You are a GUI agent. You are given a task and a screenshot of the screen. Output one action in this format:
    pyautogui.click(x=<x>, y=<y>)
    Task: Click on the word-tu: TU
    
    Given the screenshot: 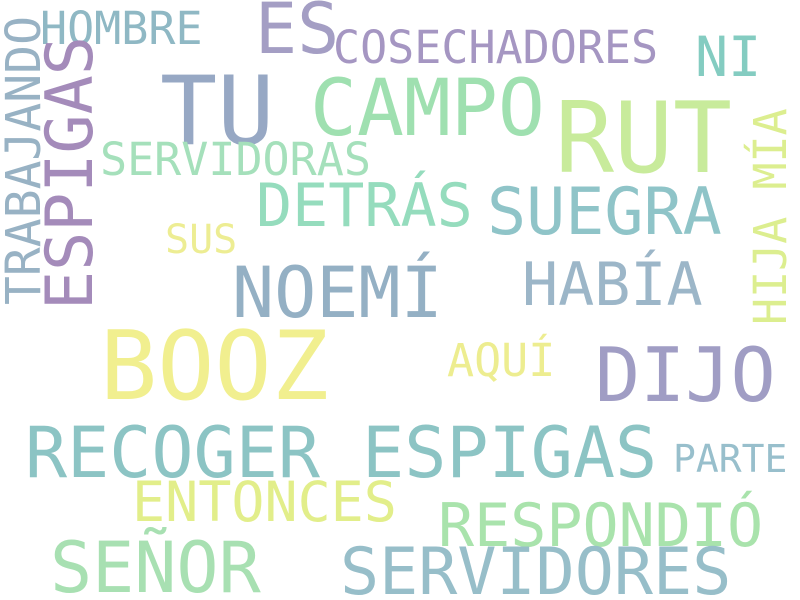 What is the action you would take?
    pyautogui.click(x=217, y=112)
    